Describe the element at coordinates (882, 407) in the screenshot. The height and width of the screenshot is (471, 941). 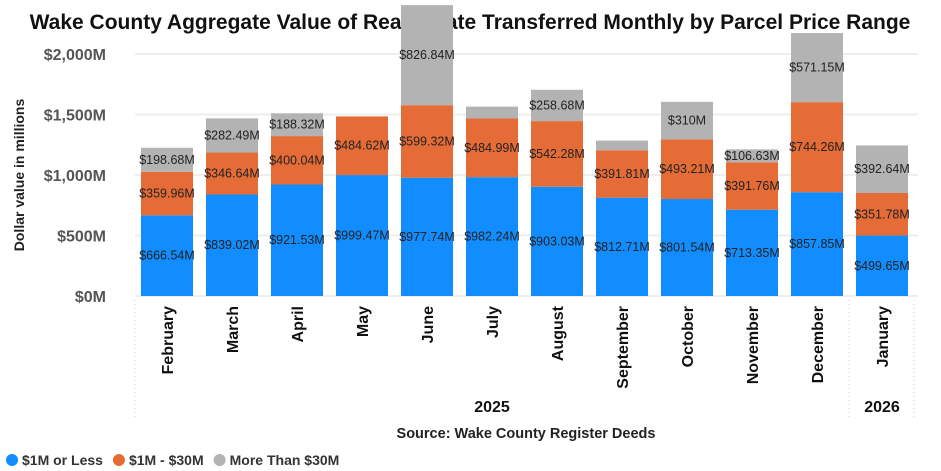
I see `year-group-label: 2026` at that location.